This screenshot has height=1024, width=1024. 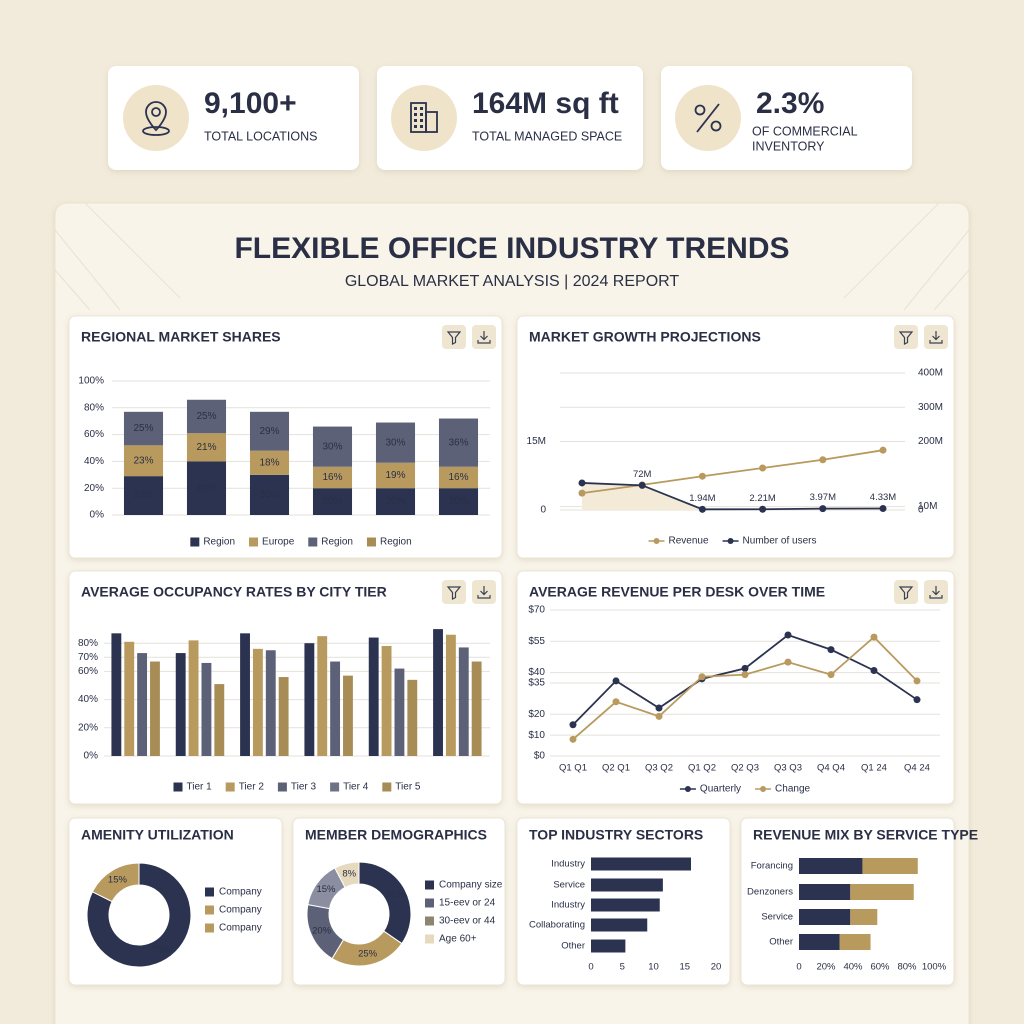 What do you see at coordinates (356, 787) in the screenshot?
I see `legend-label: Tier 4` at bounding box center [356, 787].